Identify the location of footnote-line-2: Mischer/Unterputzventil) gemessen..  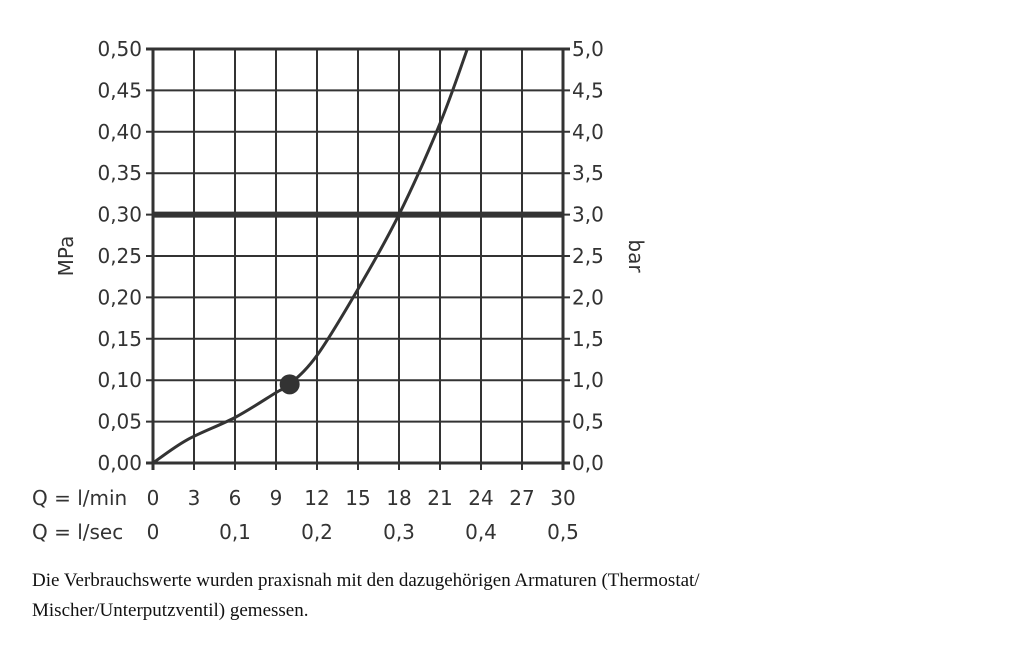
(170, 610).